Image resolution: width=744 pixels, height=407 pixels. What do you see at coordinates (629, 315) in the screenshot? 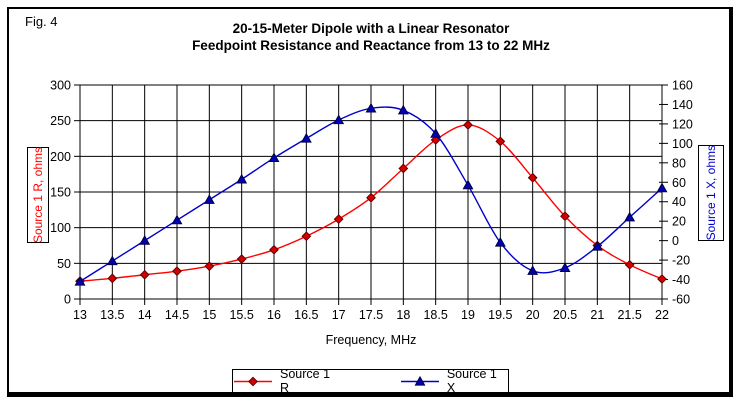
I see `x-tick-label: 21.5` at bounding box center [629, 315].